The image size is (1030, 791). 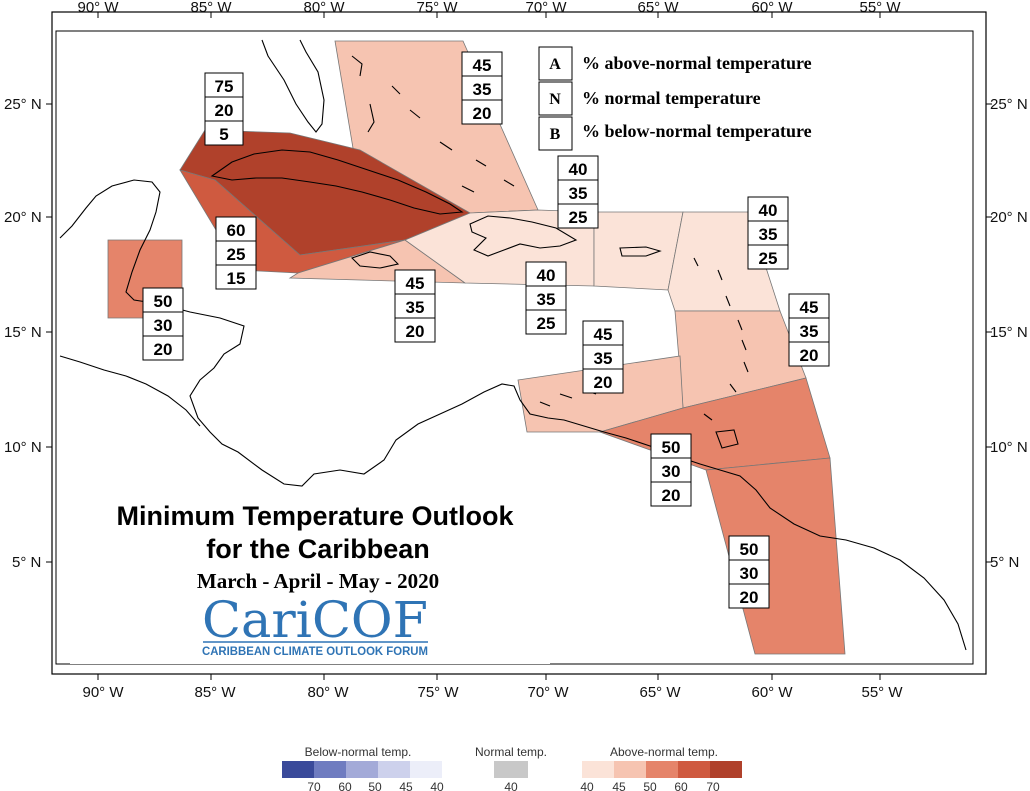 I want to click on prob-normal: 20, so click(x=224, y=110).